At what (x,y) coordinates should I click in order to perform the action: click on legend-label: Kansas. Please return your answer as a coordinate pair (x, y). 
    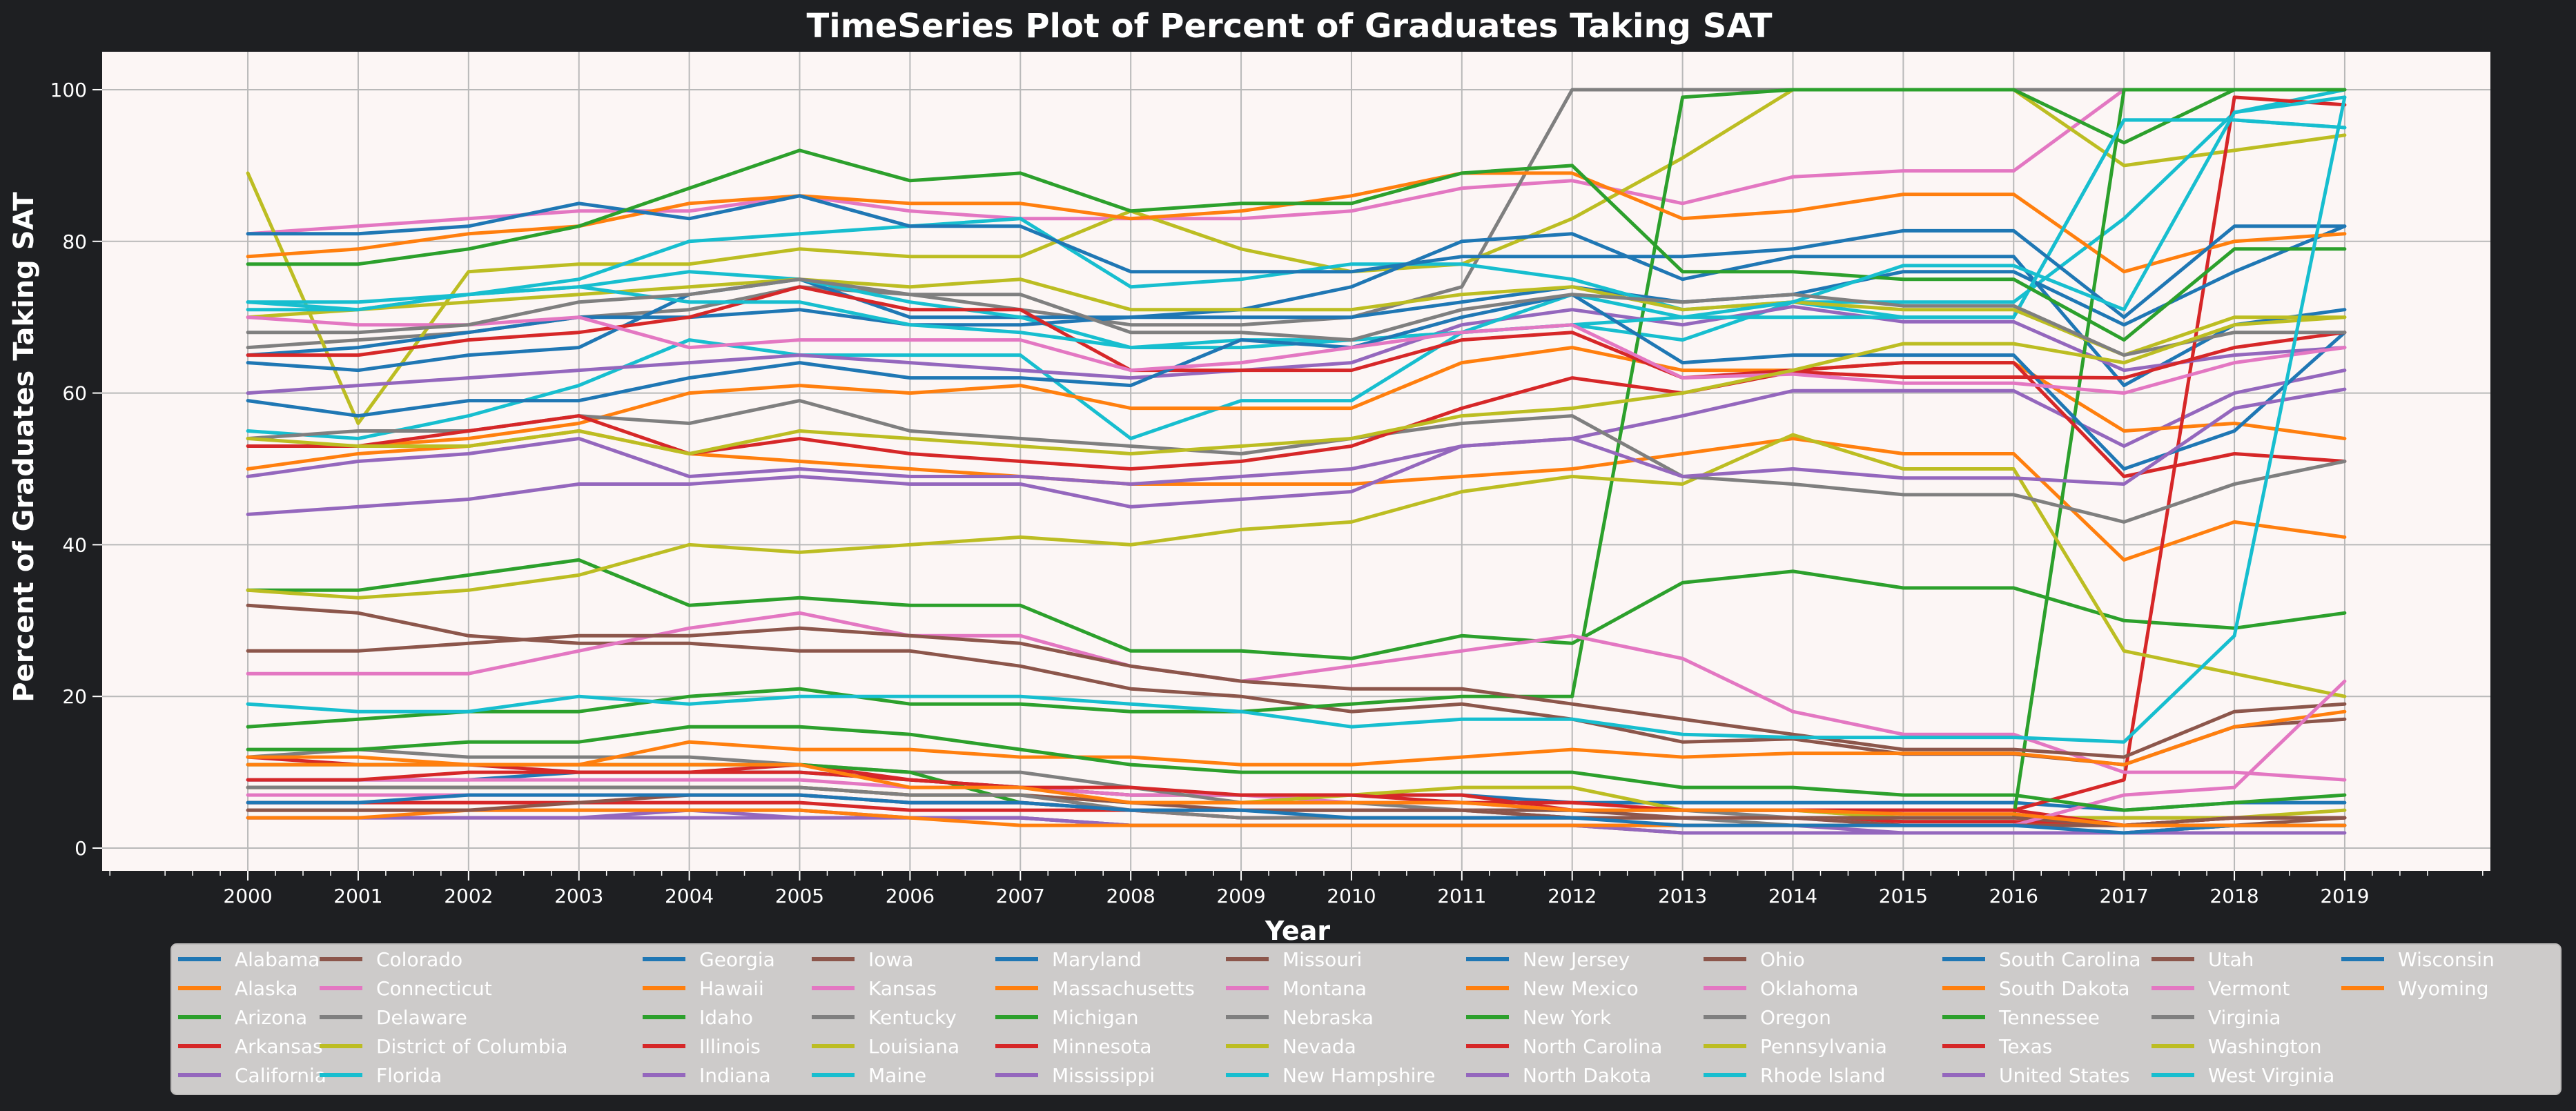
    Looking at the image, I should click on (902, 989).